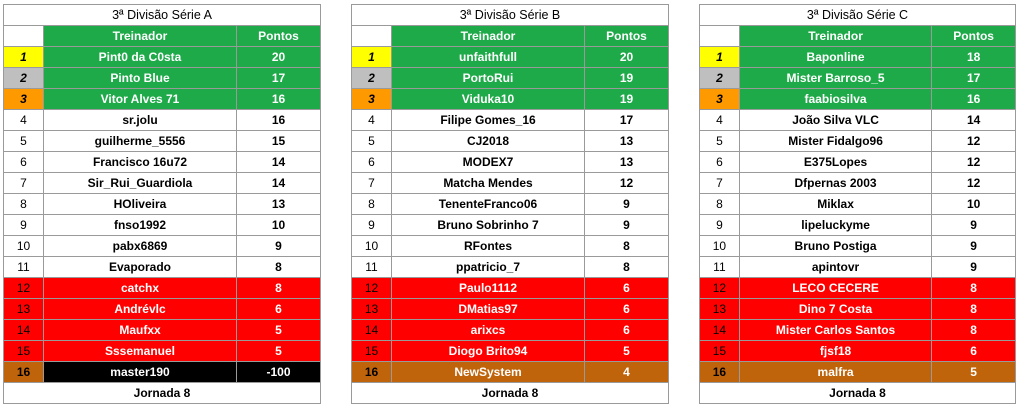 The height and width of the screenshot is (406, 1016). I want to click on points-cell: 16, so click(278, 99).